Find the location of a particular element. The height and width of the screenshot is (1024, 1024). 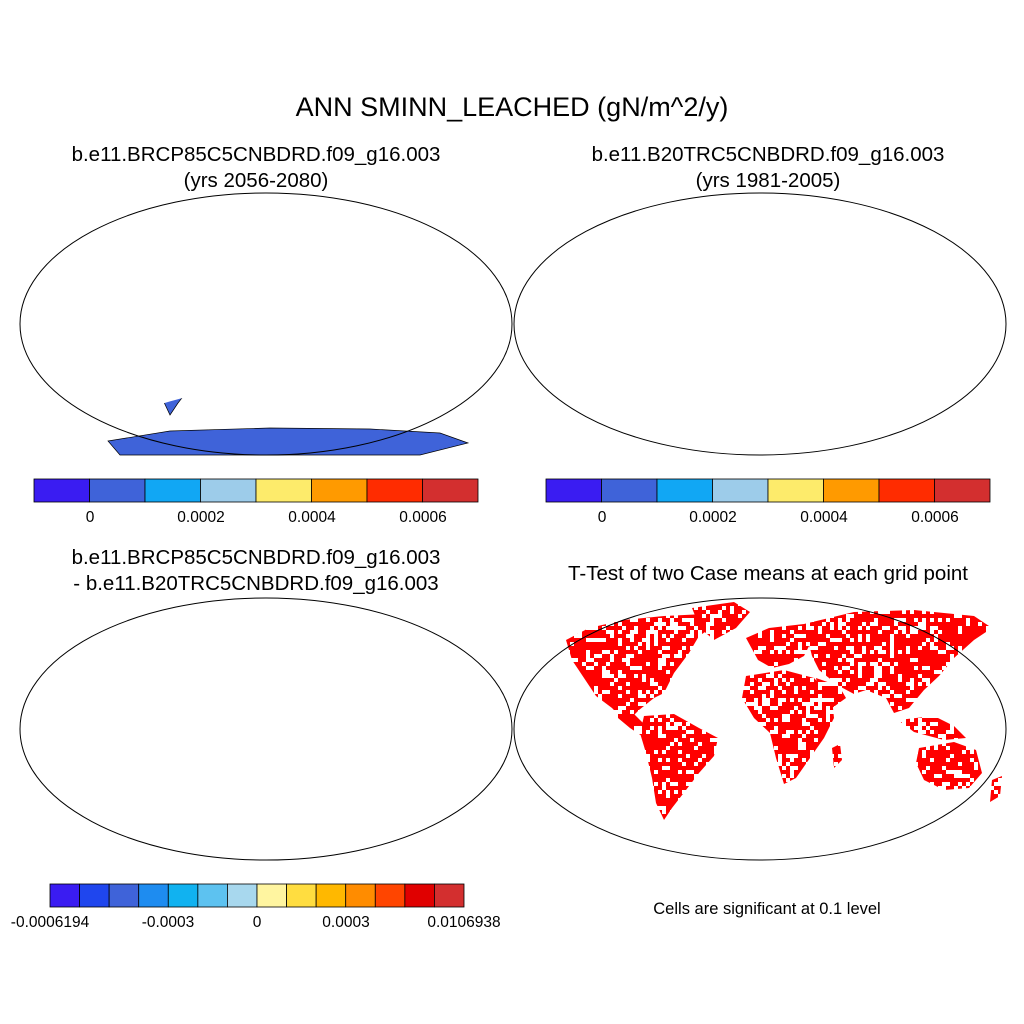

significance-note: Cells are significant at 0.1 level is located at coordinates (767, 909).